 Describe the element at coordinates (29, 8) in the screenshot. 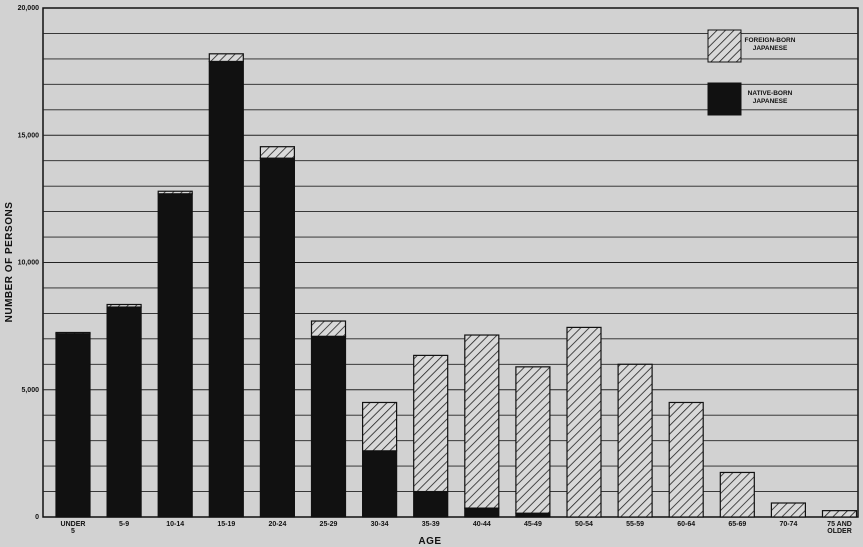

I see `y-tick-label: 20,000` at that location.